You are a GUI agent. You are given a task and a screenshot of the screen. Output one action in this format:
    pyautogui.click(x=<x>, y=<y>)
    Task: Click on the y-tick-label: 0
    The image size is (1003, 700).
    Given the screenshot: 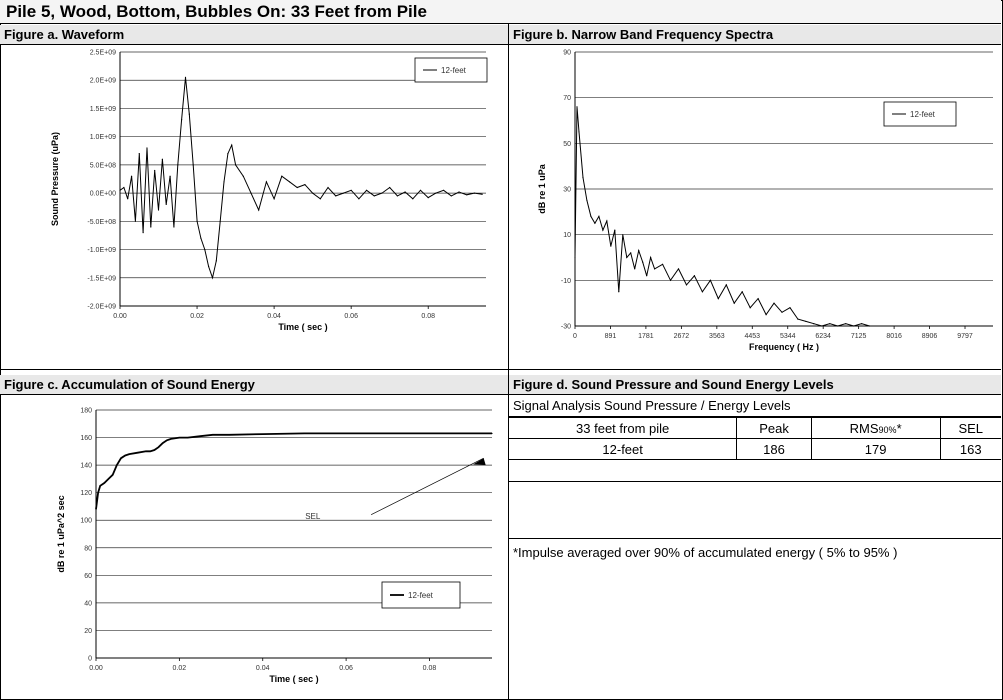 What is the action you would take?
    pyautogui.click(x=90, y=659)
    